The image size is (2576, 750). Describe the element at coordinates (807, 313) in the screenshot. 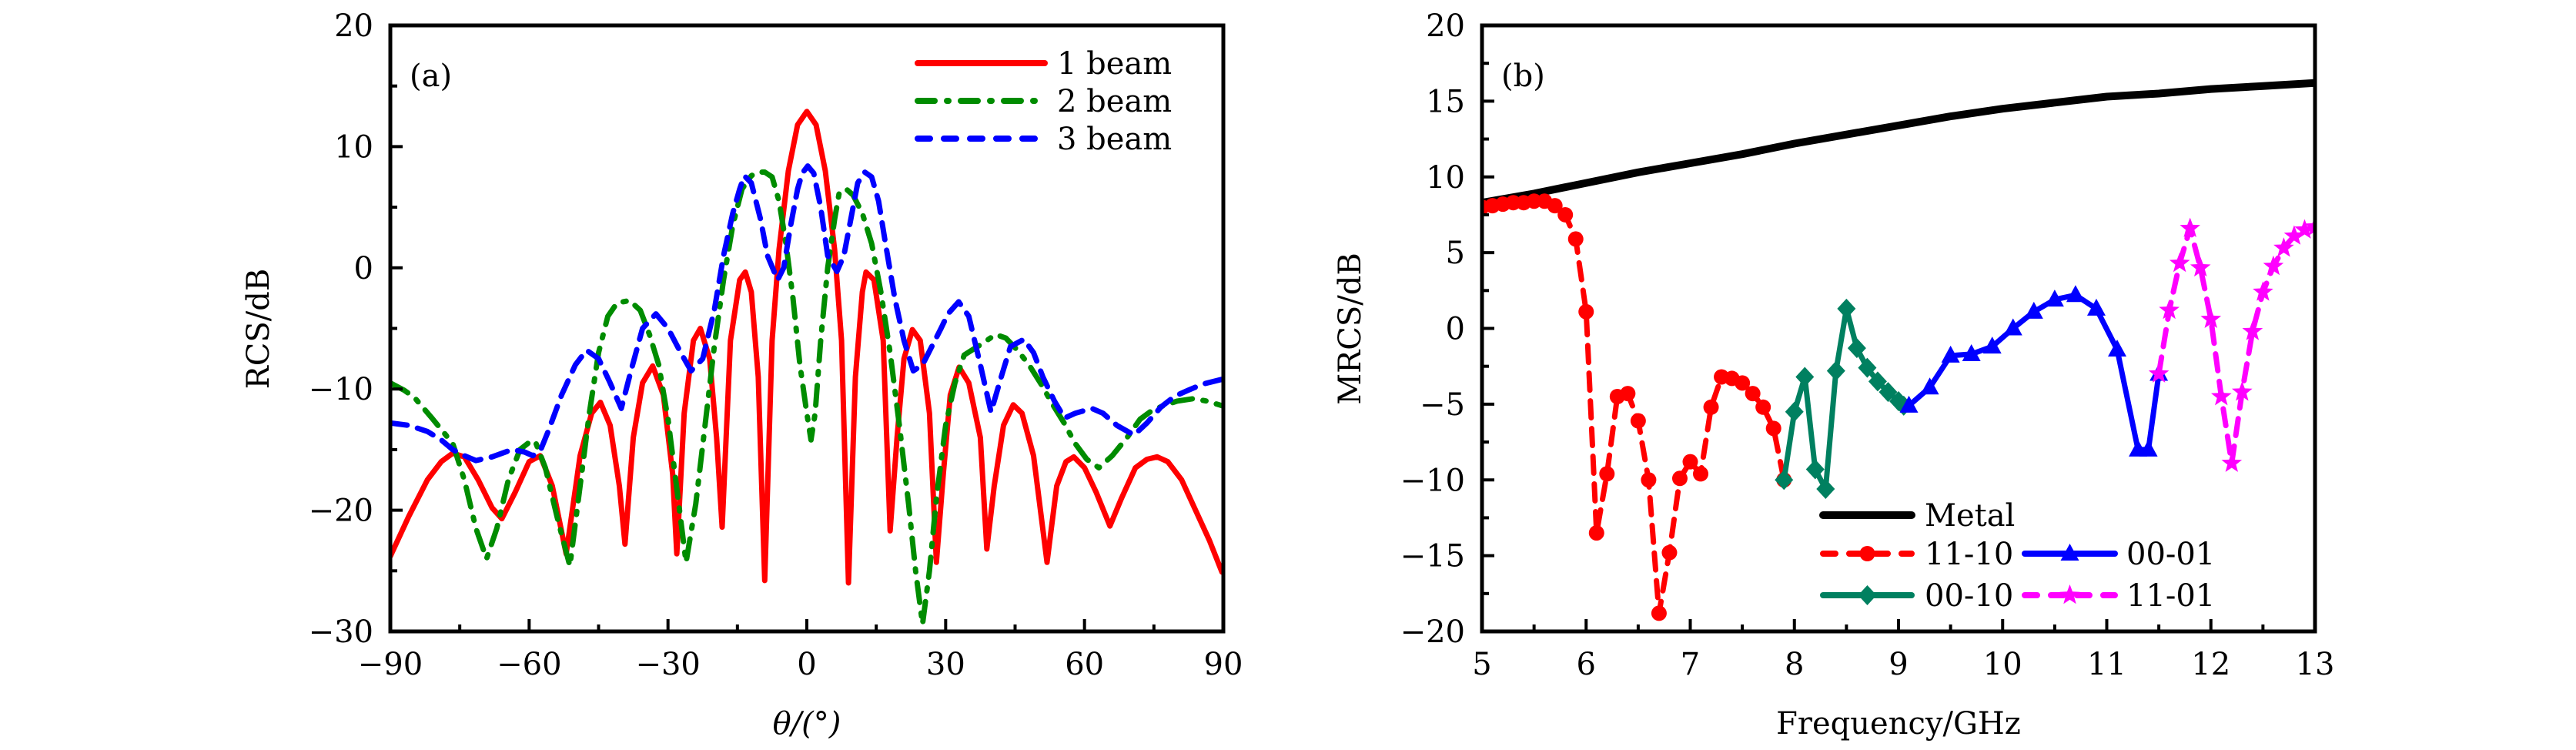

I see `chart-a-series-3-beam` at that location.